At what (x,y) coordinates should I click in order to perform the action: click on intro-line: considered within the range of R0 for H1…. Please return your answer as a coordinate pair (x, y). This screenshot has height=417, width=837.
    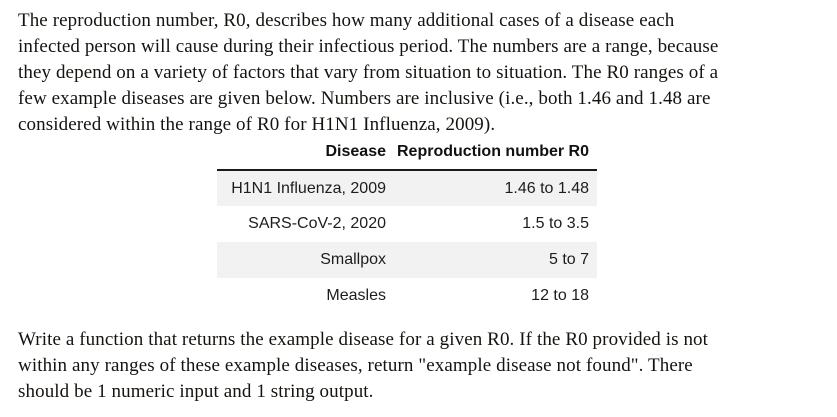
    Looking at the image, I should click on (257, 124).